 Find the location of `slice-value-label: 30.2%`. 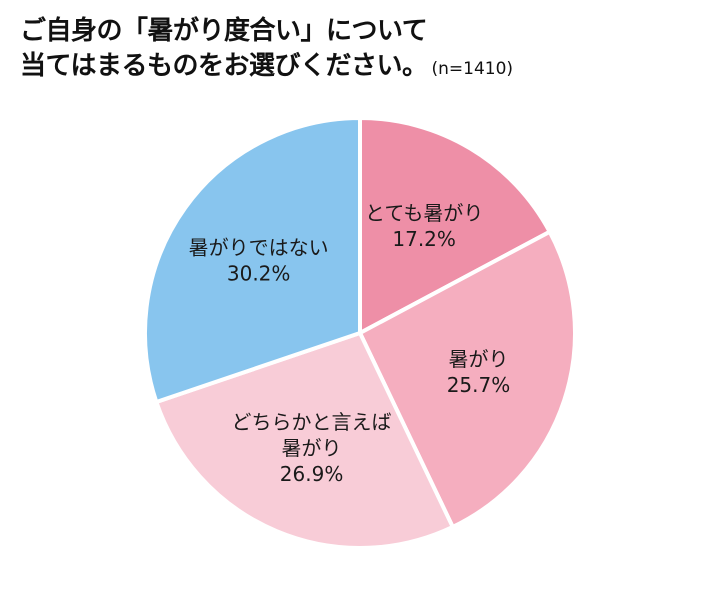

slice-value-label: 30.2% is located at coordinates (259, 273).